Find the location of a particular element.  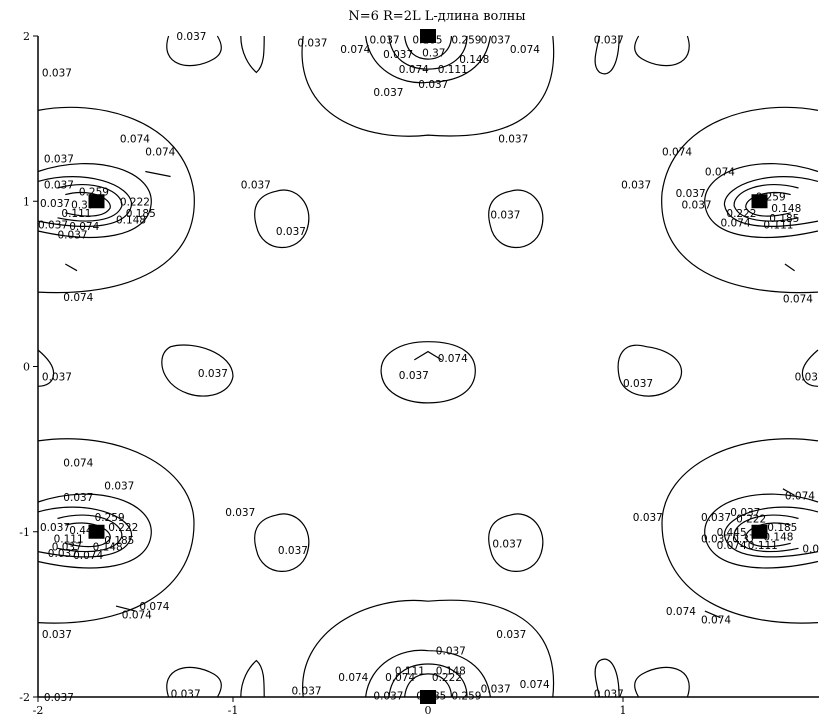

x-tick-label: -1 is located at coordinates (233, 710).